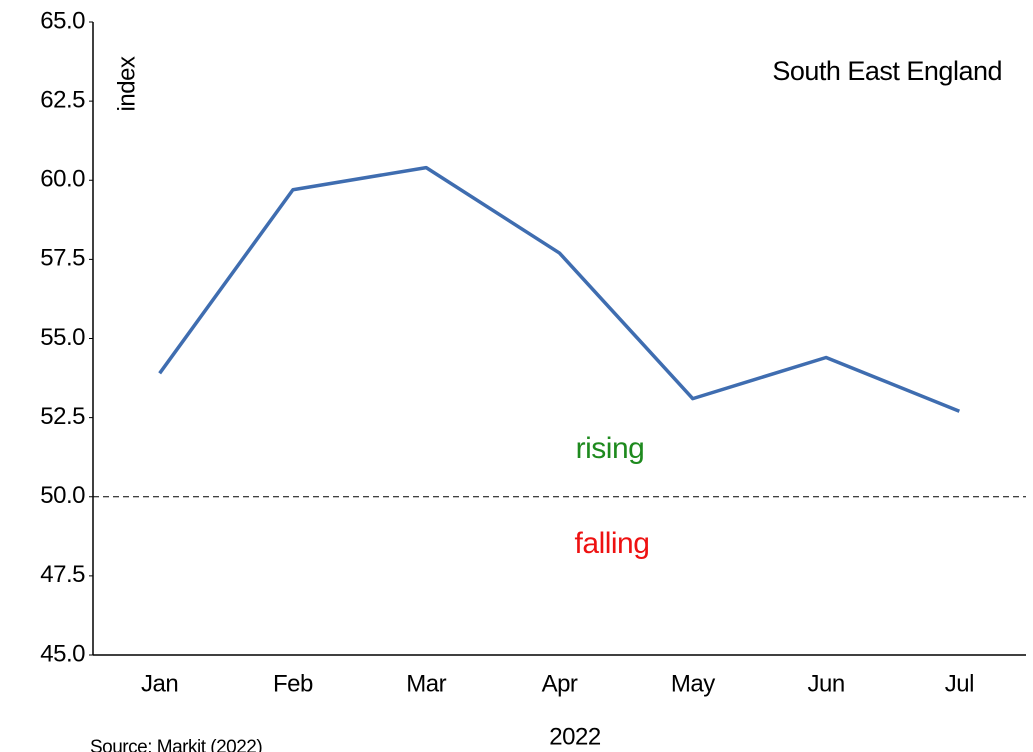 The image size is (1033, 752). What do you see at coordinates (825, 683) in the screenshot?
I see `x-tick-label: Jun` at bounding box center [825, 683].